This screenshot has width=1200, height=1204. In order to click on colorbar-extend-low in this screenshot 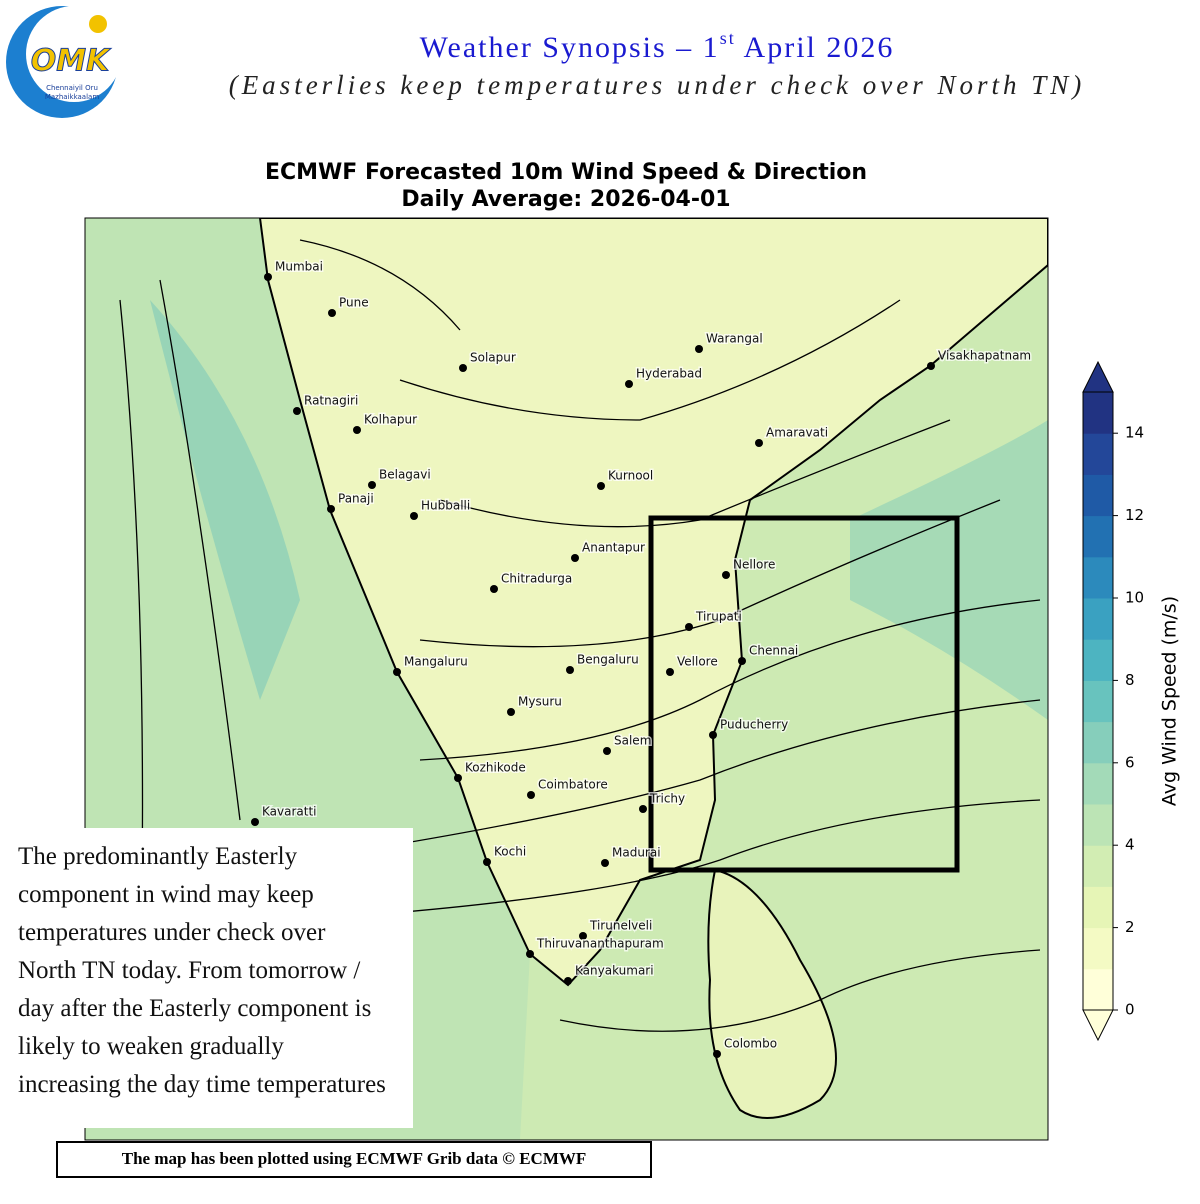, I will do `click(1098, 1025)`.